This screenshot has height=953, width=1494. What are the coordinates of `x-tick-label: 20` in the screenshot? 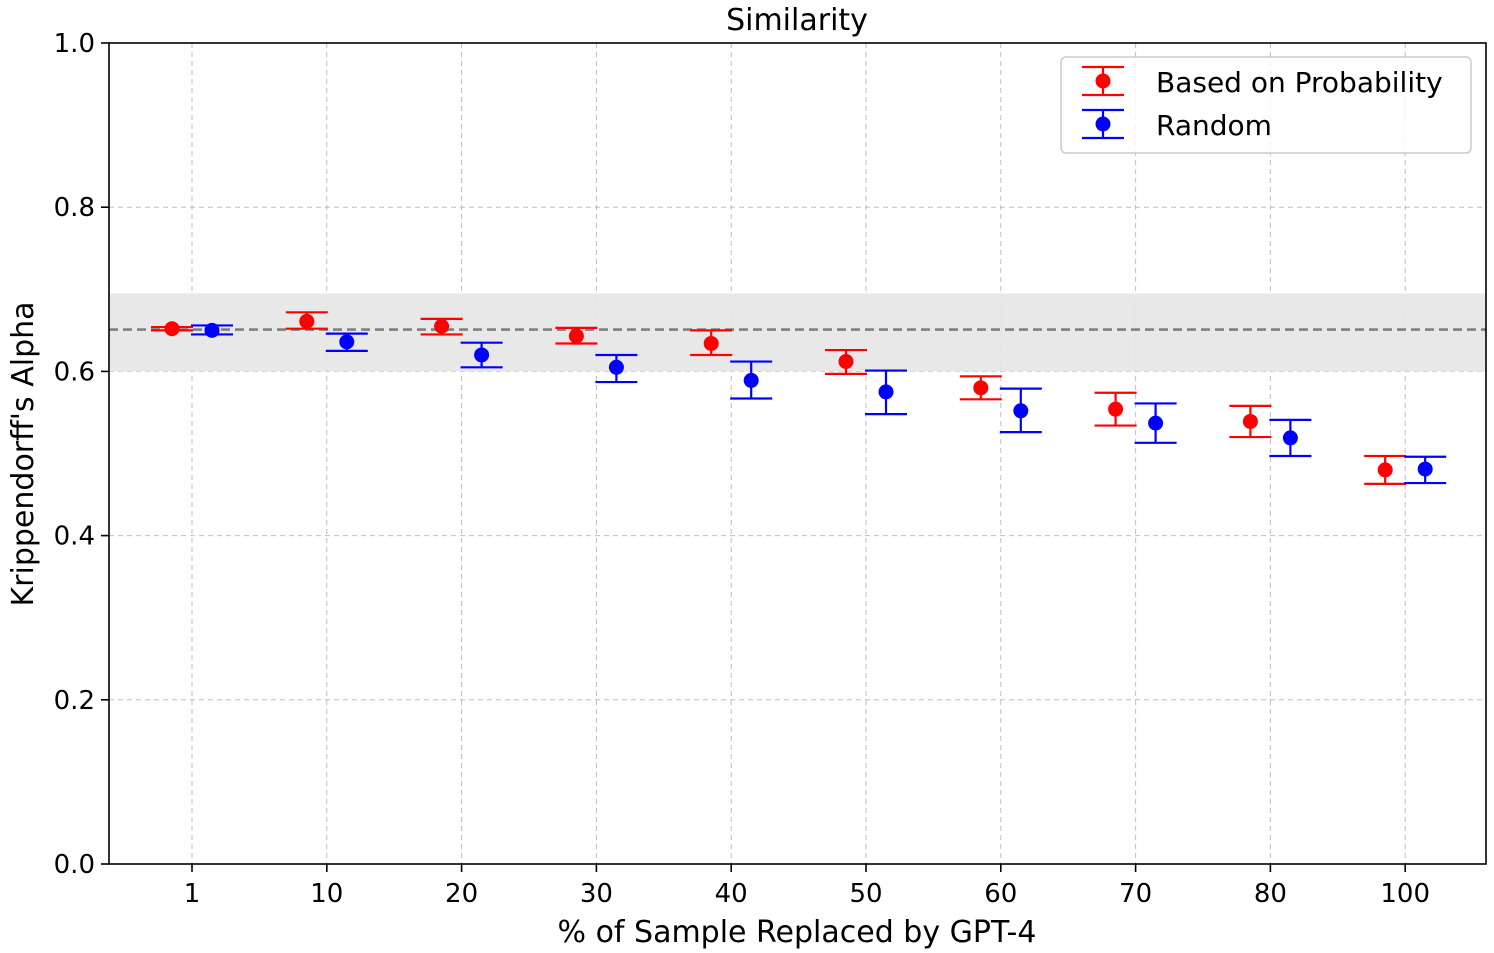 It's located at (461, 894).